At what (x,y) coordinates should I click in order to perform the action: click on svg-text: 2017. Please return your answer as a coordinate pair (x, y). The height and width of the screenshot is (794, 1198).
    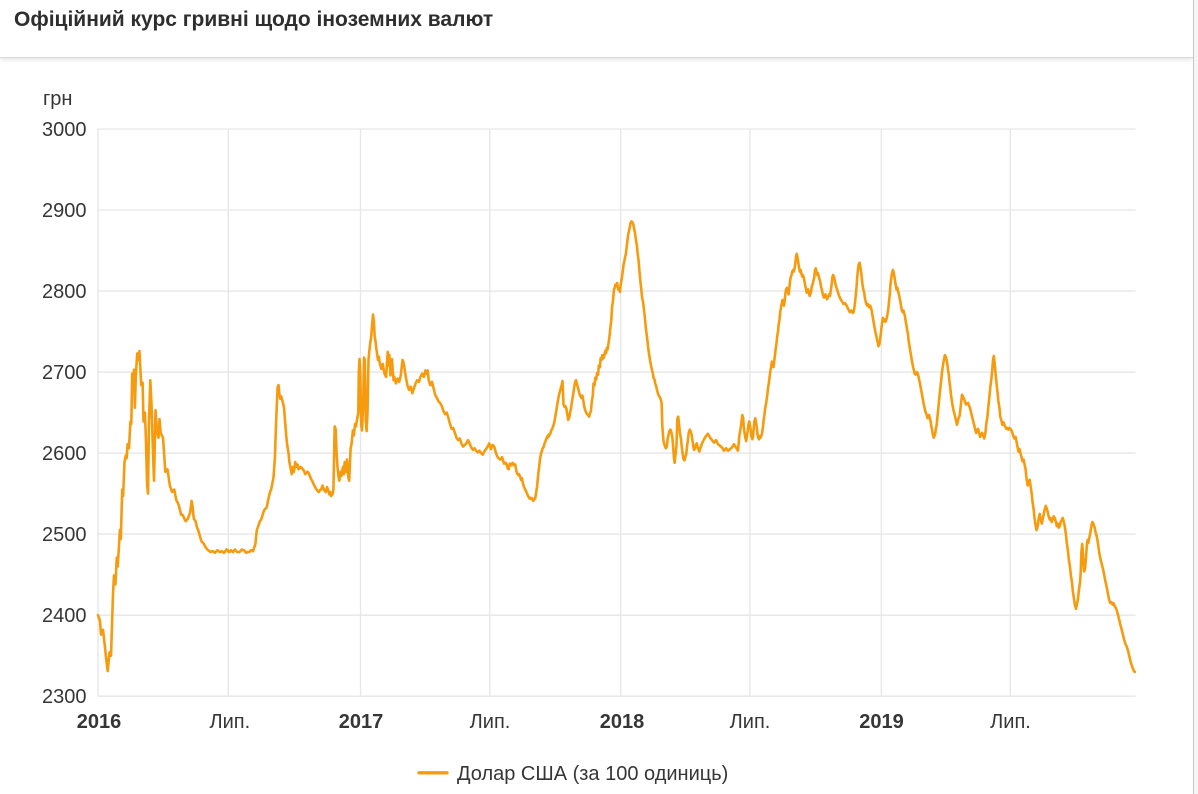
    Looking at the image, I should click on (361, 722).